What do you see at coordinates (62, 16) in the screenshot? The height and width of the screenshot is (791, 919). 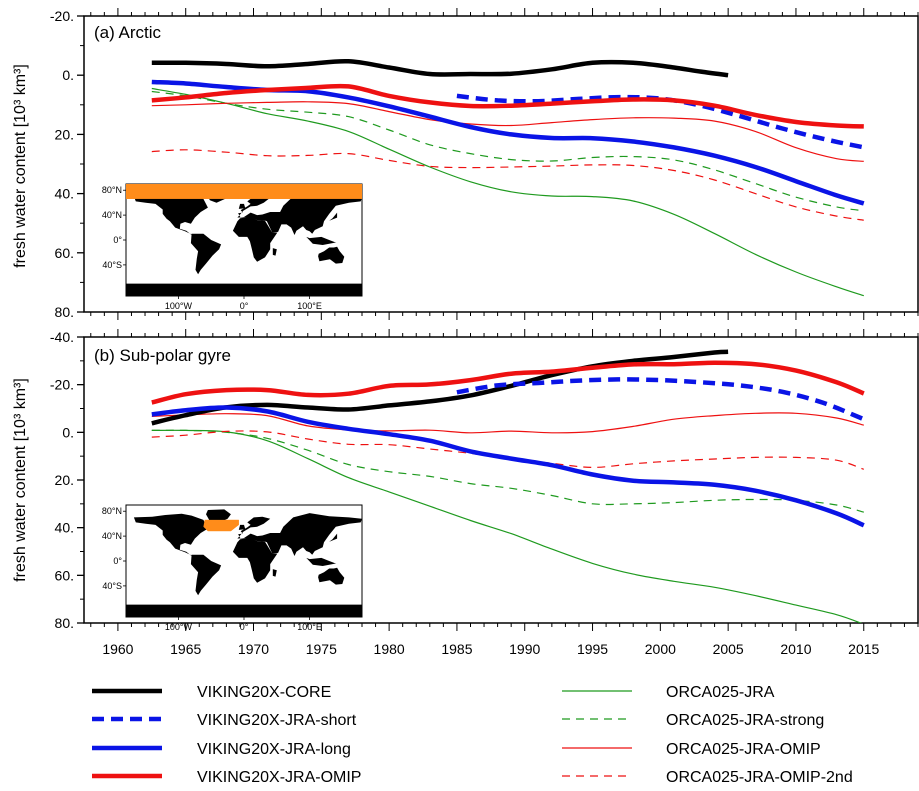 I see `arctic-y-tick-label: -20.` at bounding box center [62, 16].